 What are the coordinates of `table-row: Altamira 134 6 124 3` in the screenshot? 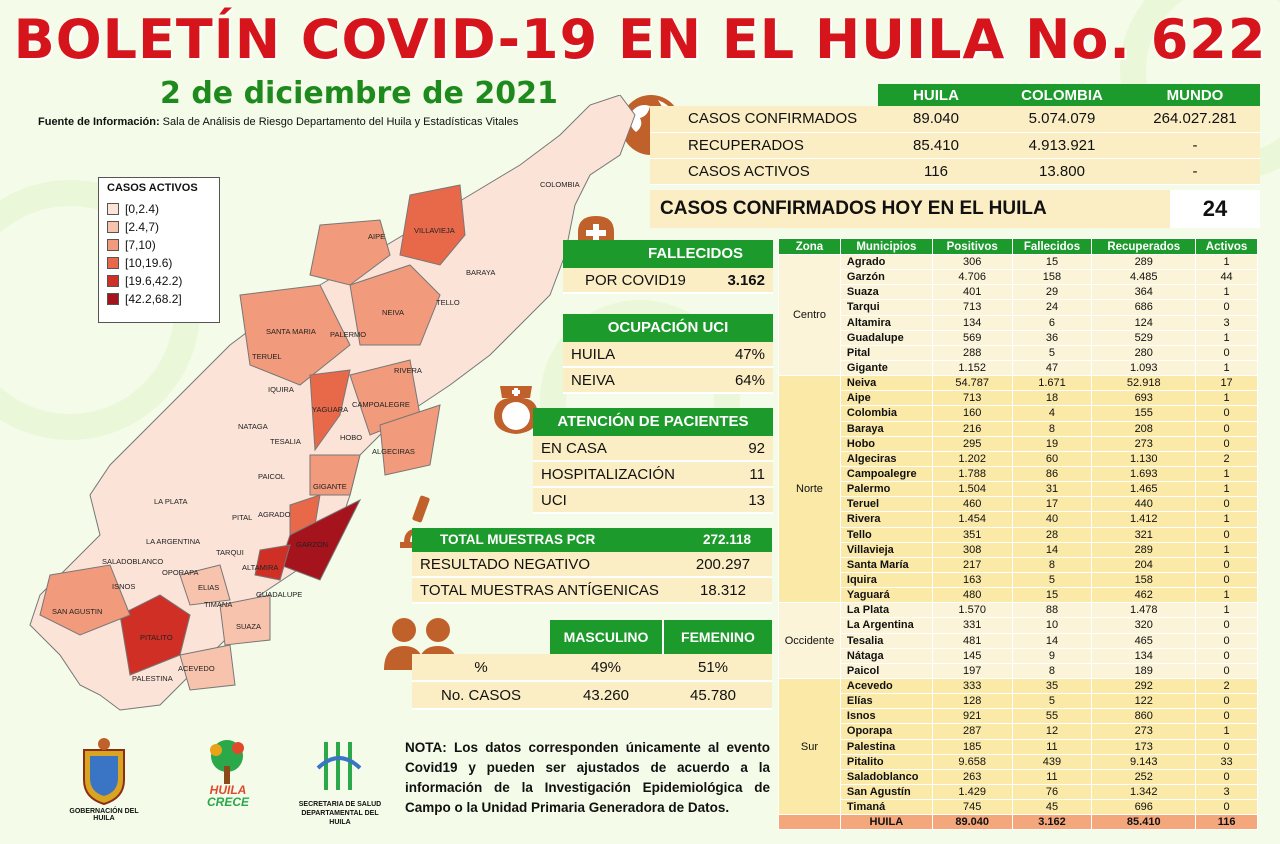 It's located at (1018, 322).